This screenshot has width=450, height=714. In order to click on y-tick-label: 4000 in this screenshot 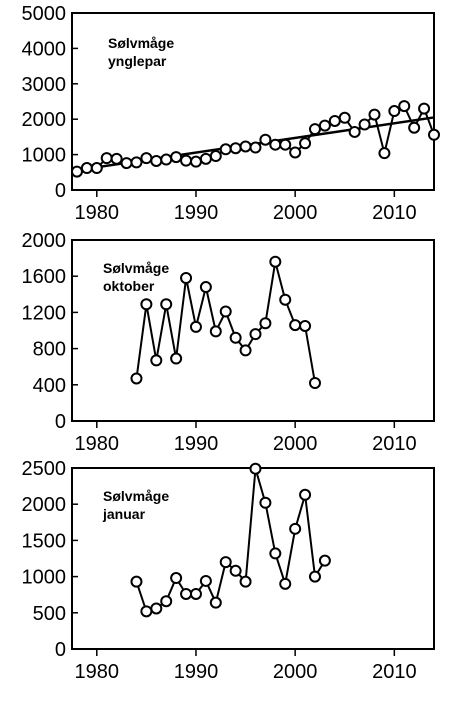, I will do `click(44, 49)`.